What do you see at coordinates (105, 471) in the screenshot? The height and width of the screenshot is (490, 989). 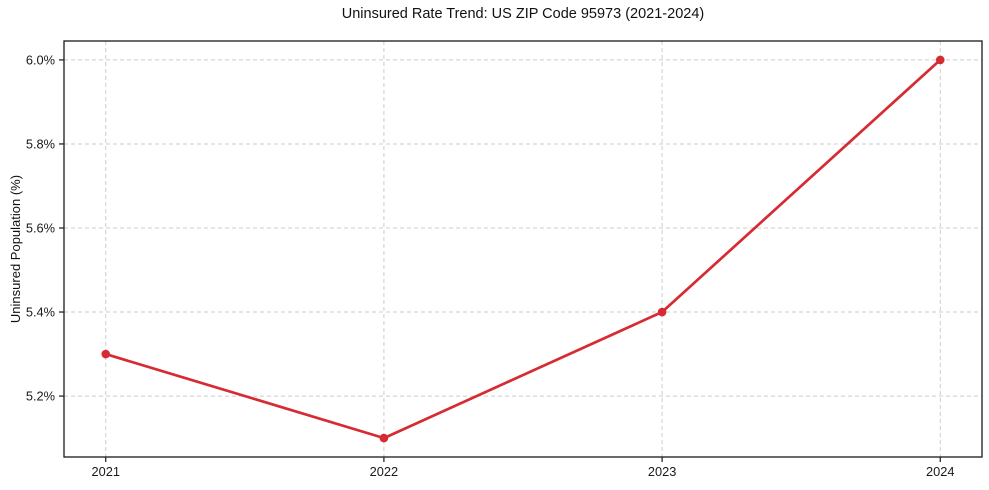 I see `x-tick-label: 2021` at bounding box center [105, 471].